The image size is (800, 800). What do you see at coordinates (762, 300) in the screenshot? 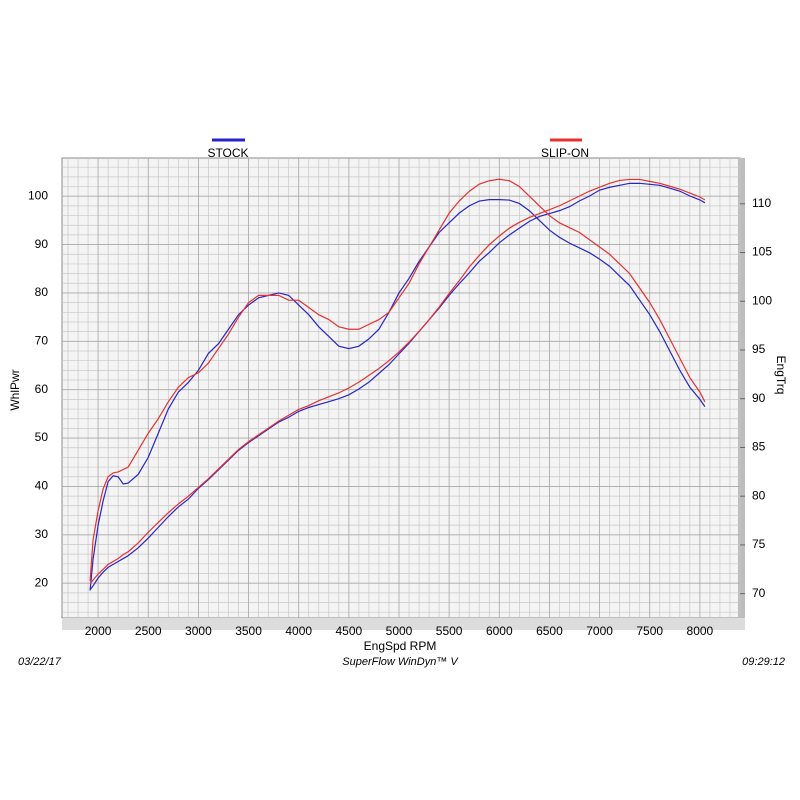
I see `y2-tick-label: 100` at bounding box center [762, 300].